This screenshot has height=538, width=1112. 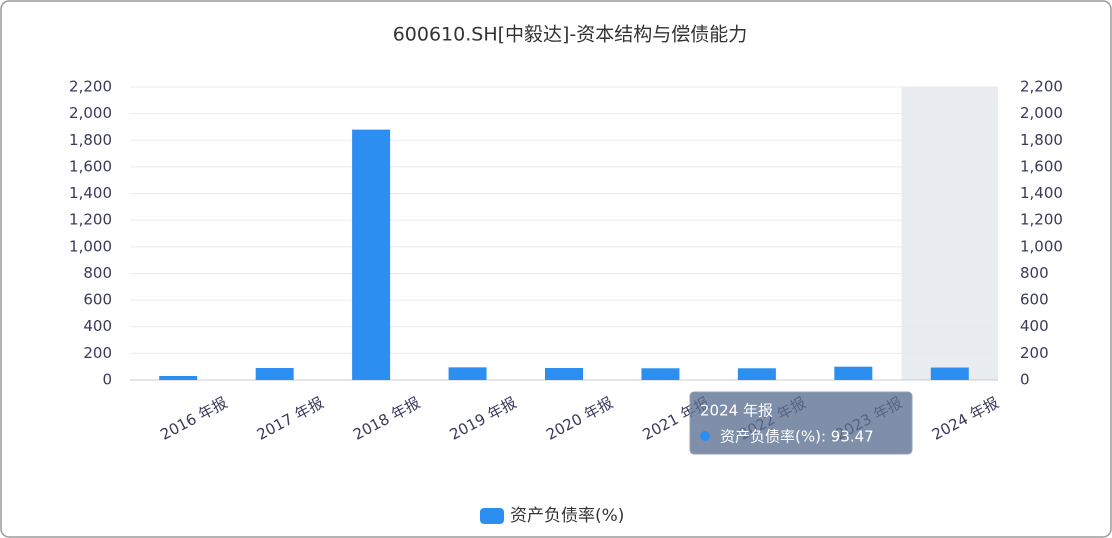 What do you see at coordinates (801, 423) in the screenshot?
I see `tooltip` at bounding box center [801, 423].